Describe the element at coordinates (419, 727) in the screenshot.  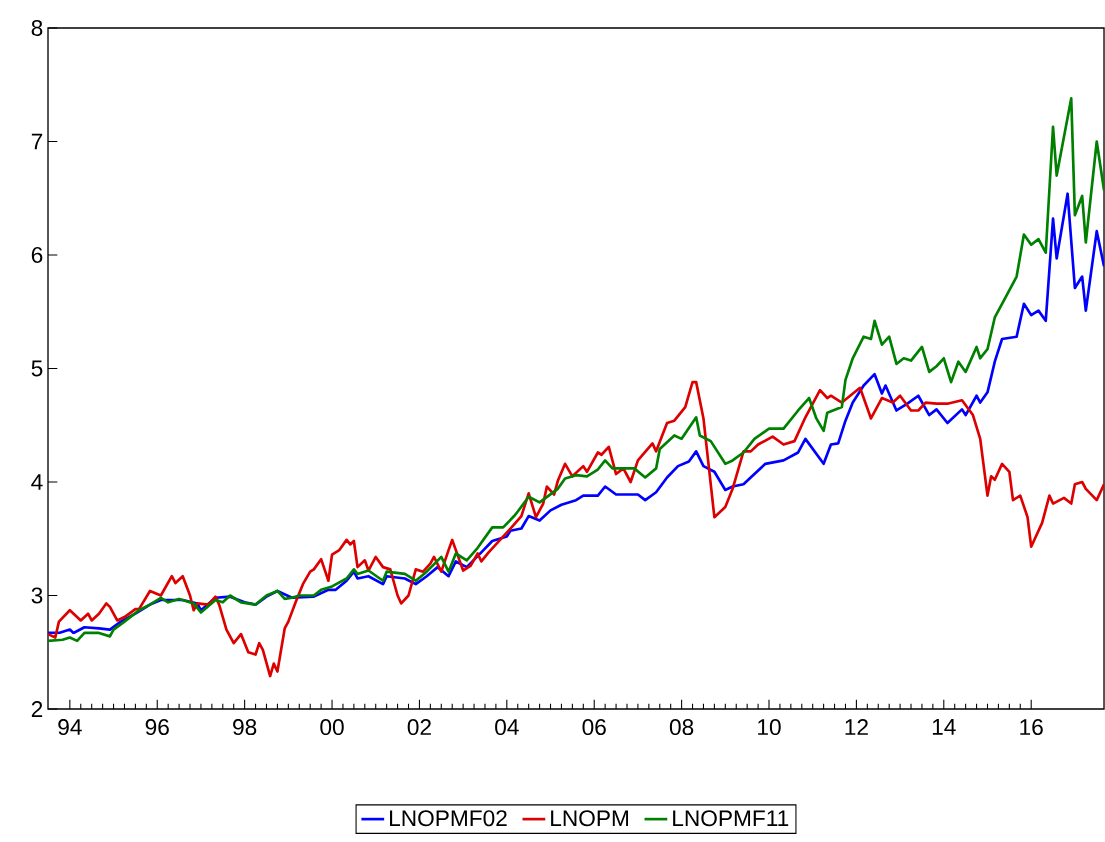
I see `x-tick-label: 02` at that location.